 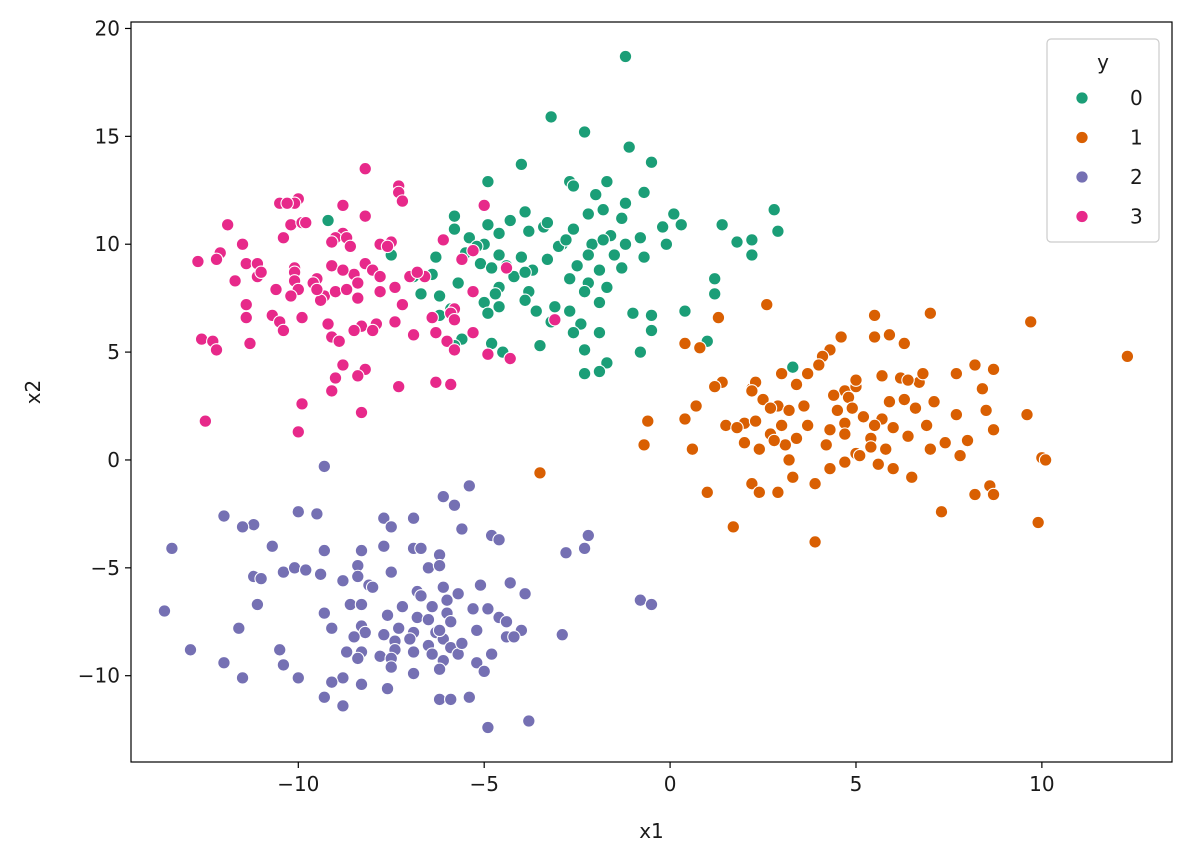 I want to click on legend-label-3: 3, so click(x=1136, y=217).